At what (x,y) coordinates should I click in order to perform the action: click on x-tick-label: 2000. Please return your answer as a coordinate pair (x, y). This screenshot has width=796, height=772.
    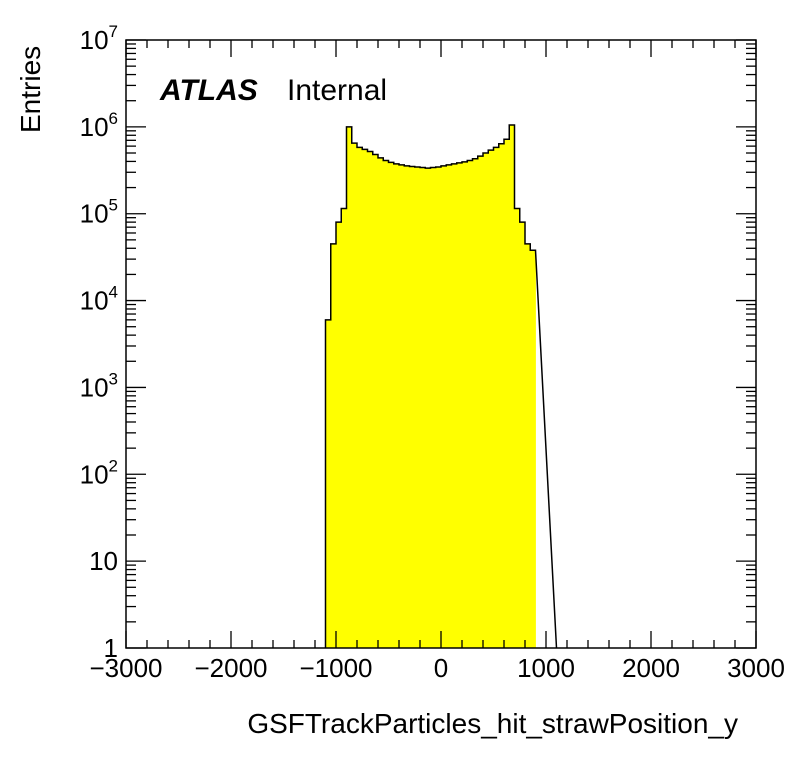
    Looking at the image, I should click on (651, 668).